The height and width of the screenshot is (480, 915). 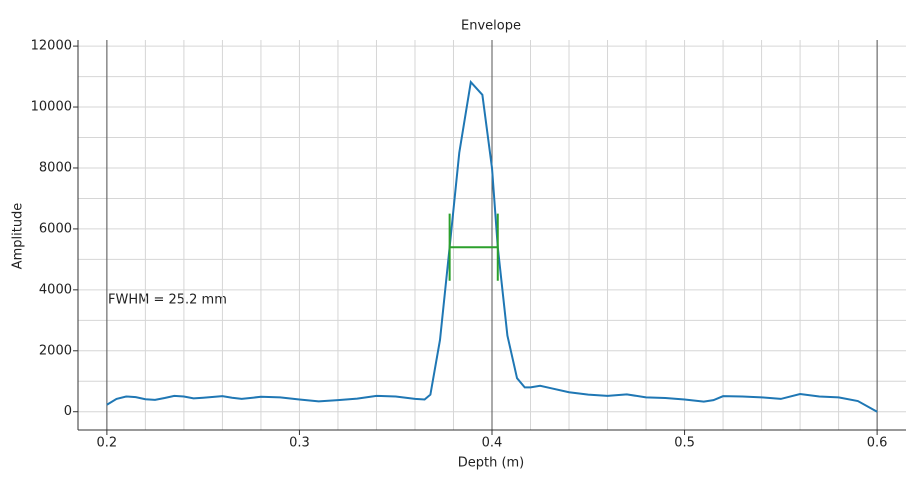 What do you see at coordinates (51, 107) in the screenshot?
I see `y-tick-label: 10000` at bounding box center [51, 107].